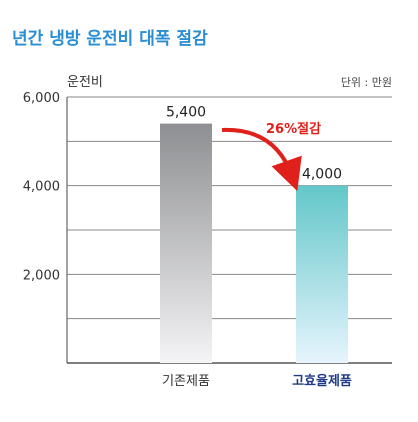  I want to click on y-tick-label: 2,000, so click(41, 275).